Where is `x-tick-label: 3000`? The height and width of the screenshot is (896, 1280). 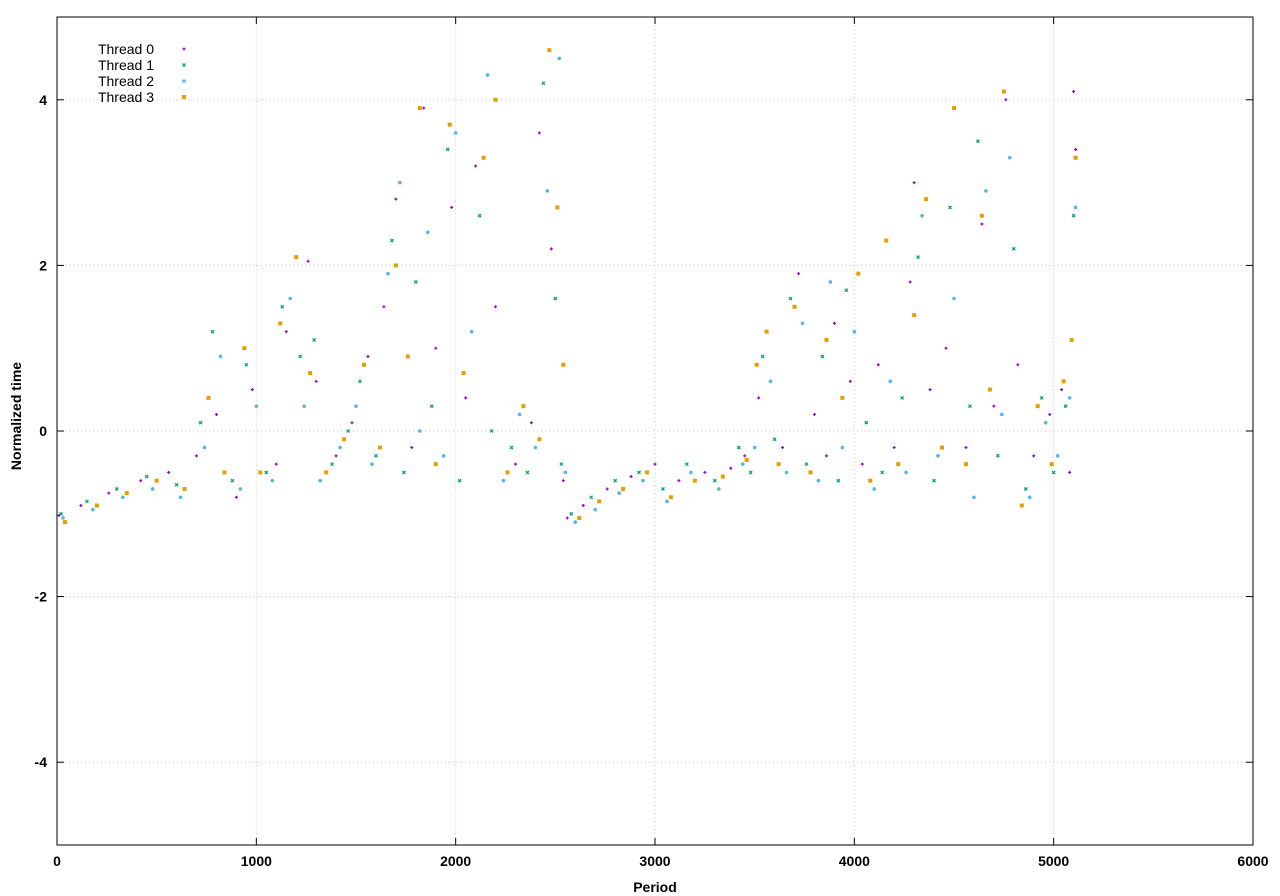
x-tick-label: 3000 is located at coordinates (654, 861).